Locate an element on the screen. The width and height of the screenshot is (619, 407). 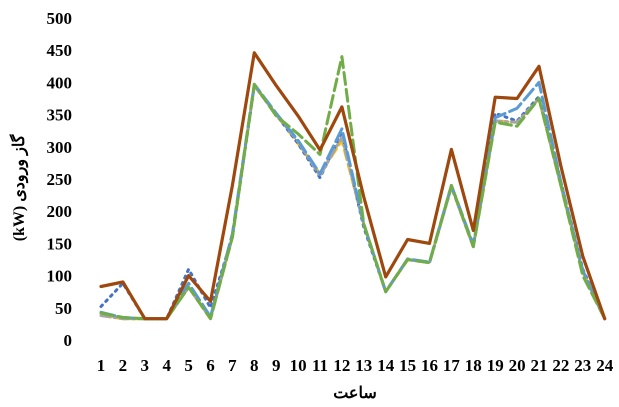
x-tick-label: 15 is located at coordinates (407, 365).